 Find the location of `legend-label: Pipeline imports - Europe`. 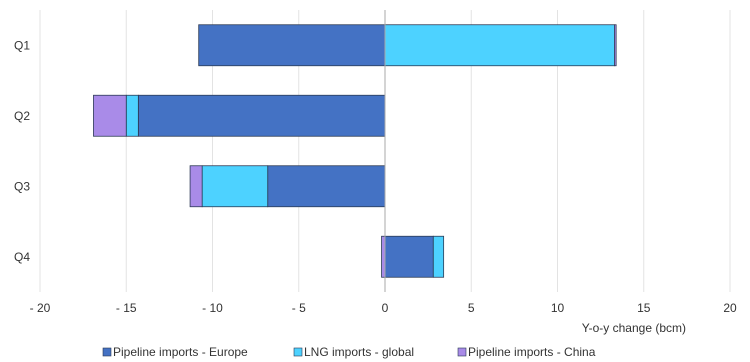

legend-label: Pipeline imports - Europe is located at coordinates (180, 352).